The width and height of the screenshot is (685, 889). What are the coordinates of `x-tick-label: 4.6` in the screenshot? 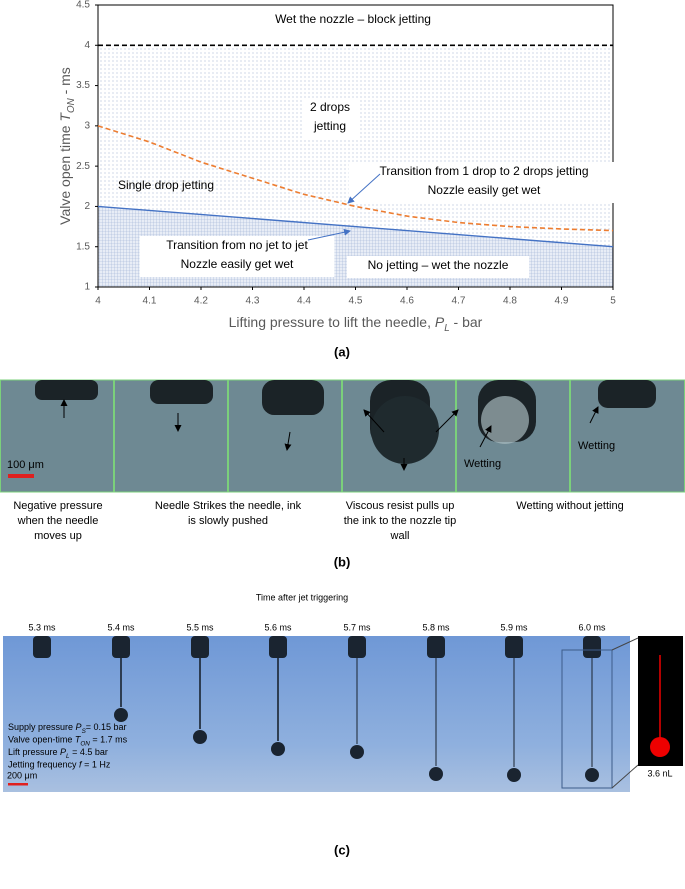 It's located at (407, 301).